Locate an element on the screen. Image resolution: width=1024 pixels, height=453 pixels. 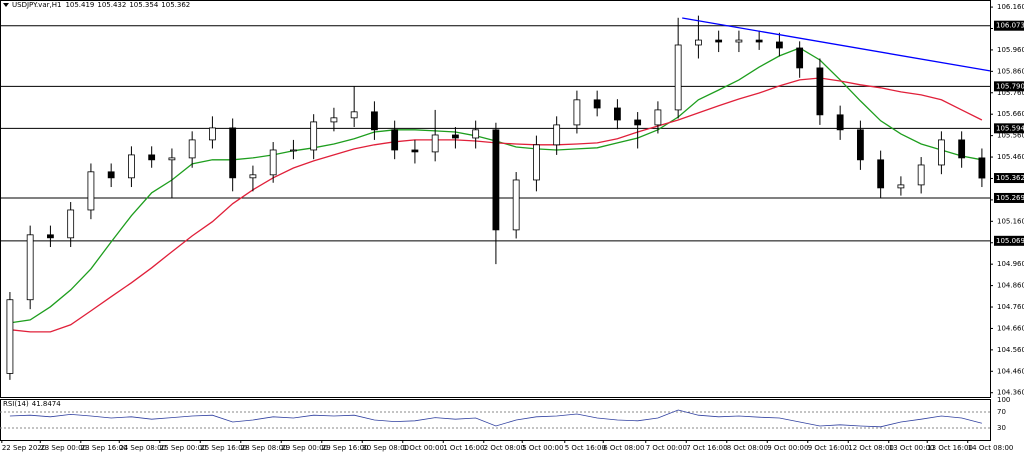
last-price-label: 105.362 is located at coordinates (1010, 178).